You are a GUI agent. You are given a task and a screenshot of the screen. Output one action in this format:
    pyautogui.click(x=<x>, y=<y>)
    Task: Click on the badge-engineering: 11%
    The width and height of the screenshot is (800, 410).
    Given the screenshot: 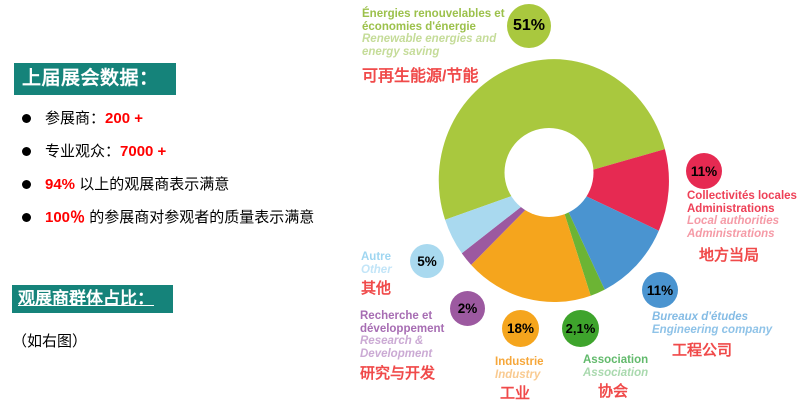 What is the action you would take?
    pyautogui.click(x=660, y=290)
    